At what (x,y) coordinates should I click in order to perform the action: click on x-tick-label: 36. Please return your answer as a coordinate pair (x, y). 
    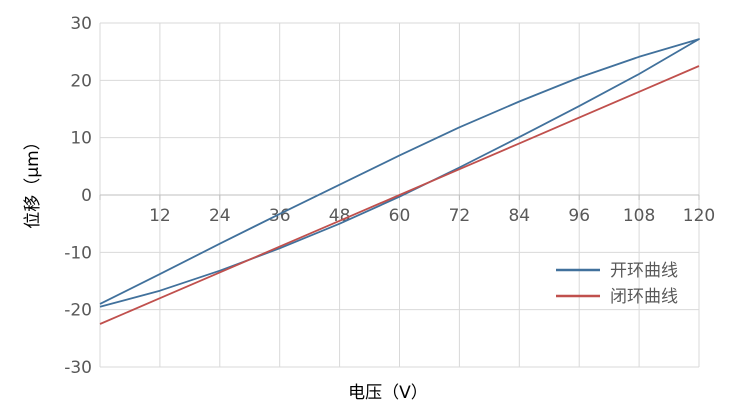
    Looking at the image, I should click on (280, 216).